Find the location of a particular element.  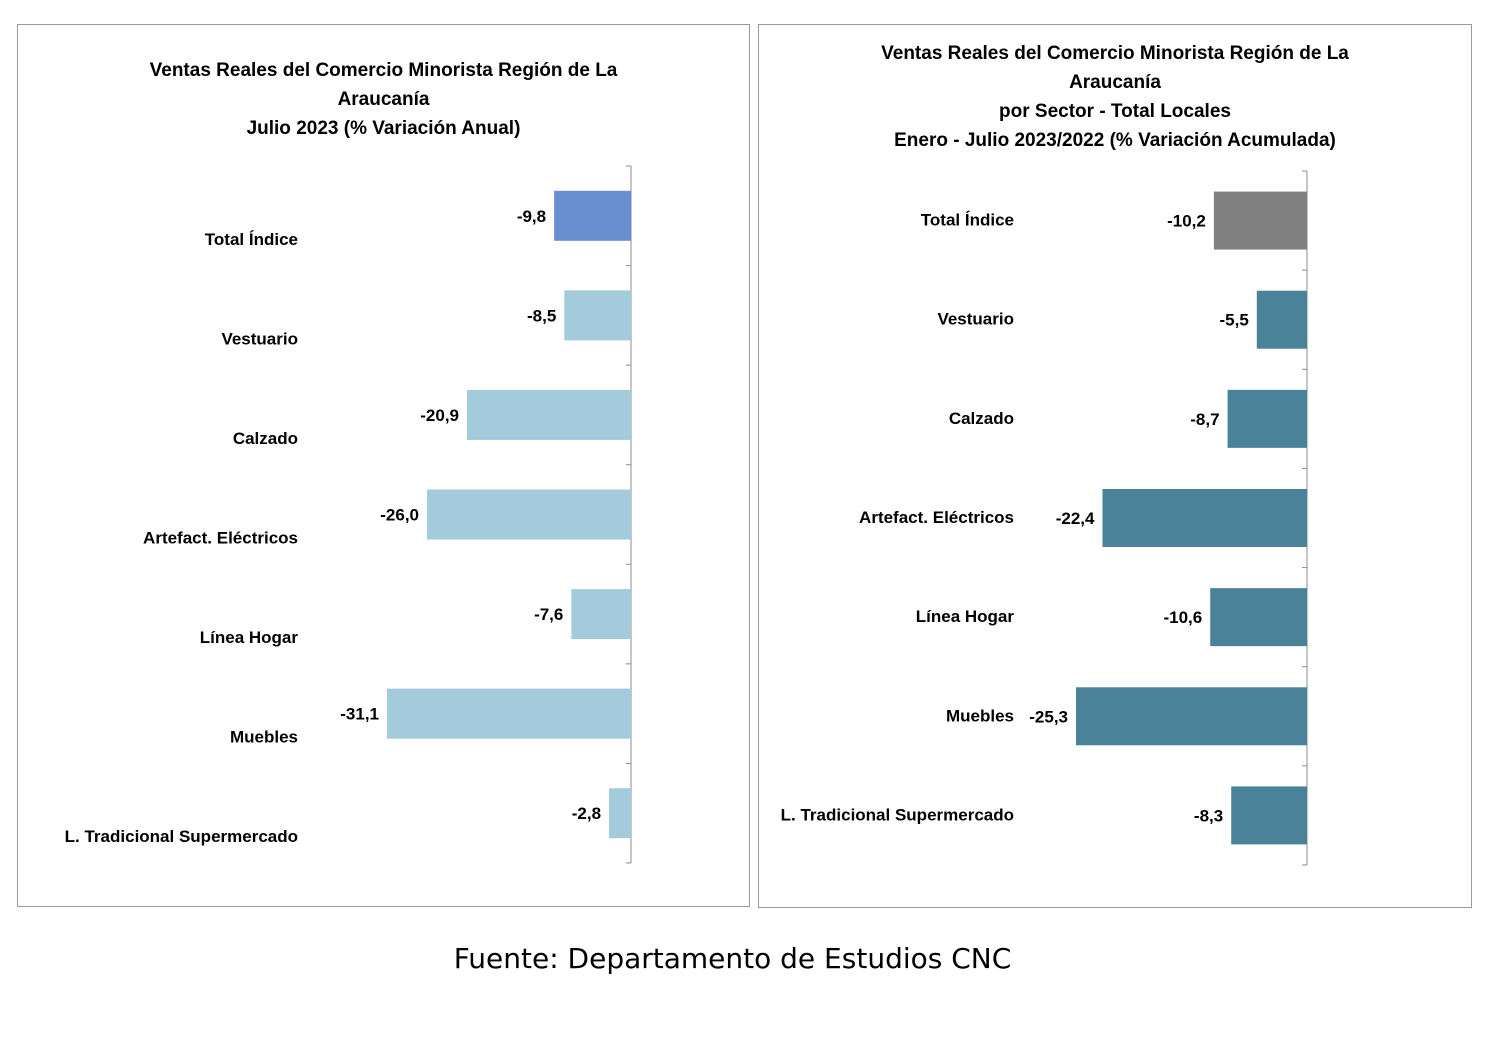

data-label: -26,0 is located at coordinates (399, 515).